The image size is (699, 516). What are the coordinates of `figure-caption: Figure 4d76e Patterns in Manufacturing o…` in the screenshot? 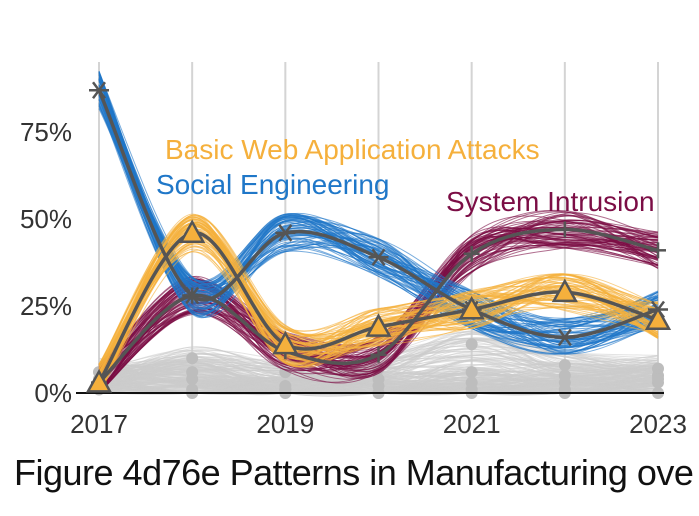 It's located at (354, 472).